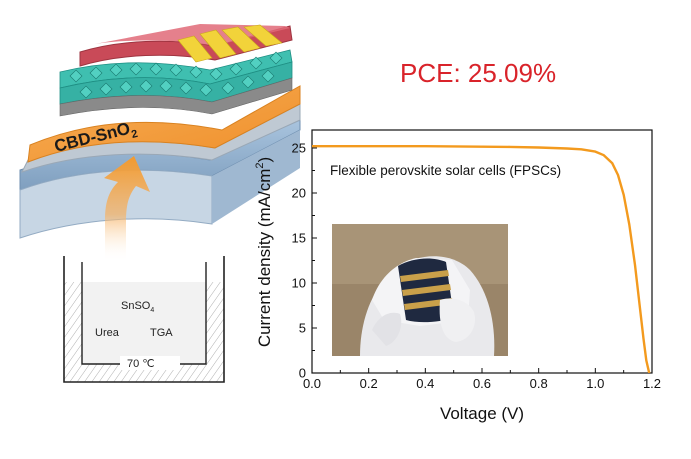 The width and height of the screenshot is (691, 459). I want to click on y-axis-label-sup: 2, so click(260, 166).